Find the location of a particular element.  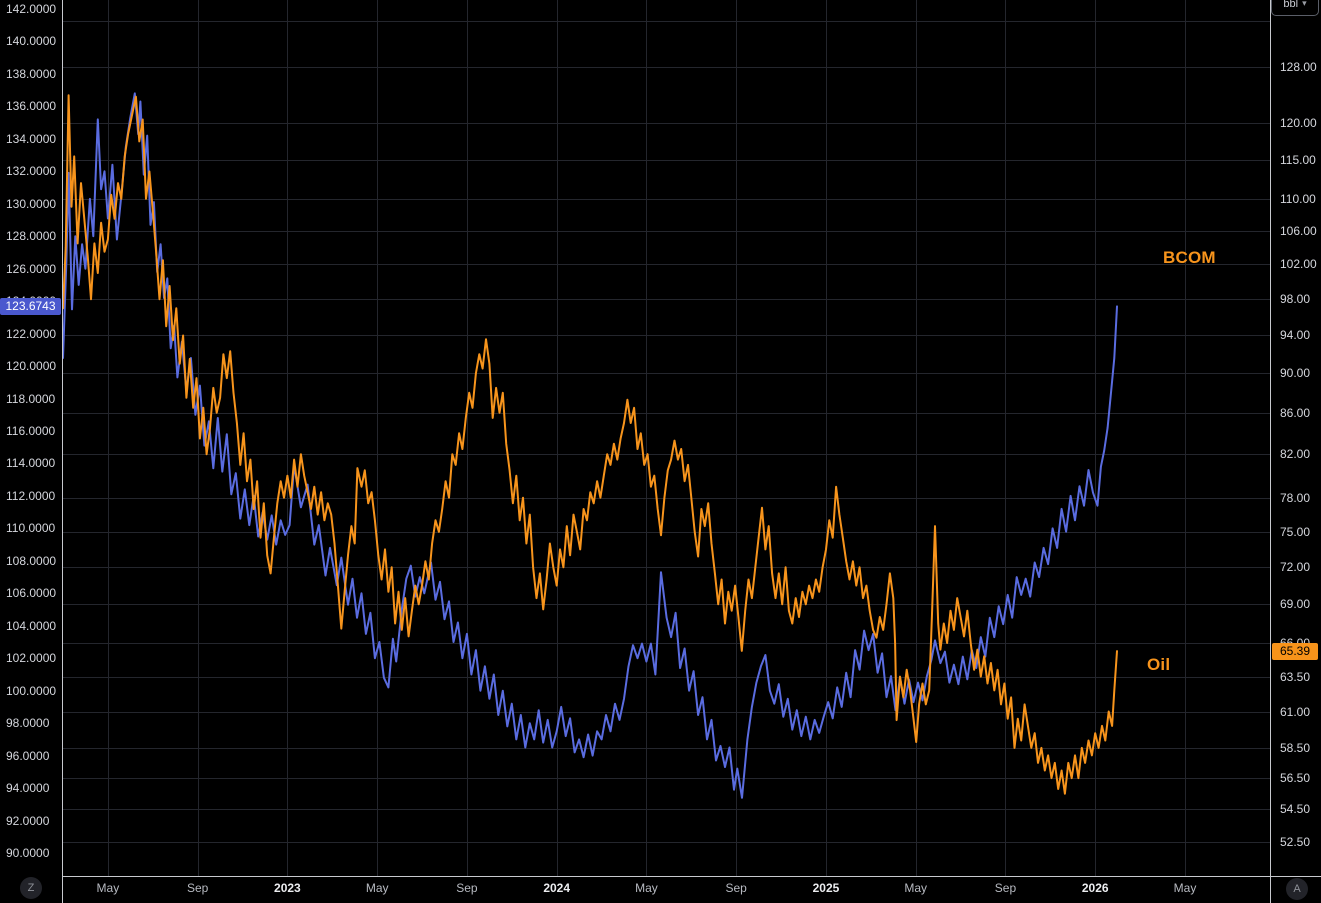

right-axis-label: 61.00 is located at coordinates (1295, 711).